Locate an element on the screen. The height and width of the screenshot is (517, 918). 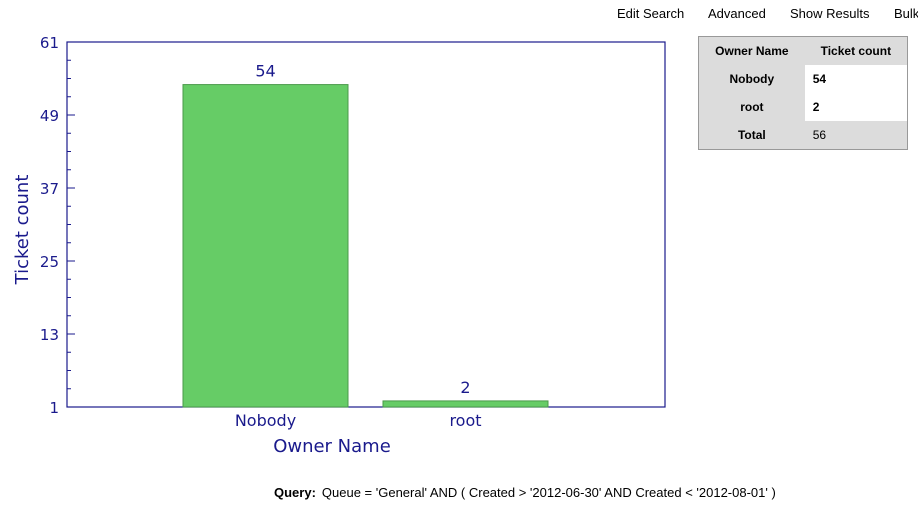
table-row: root 2 is located at coordinates (803, 107).